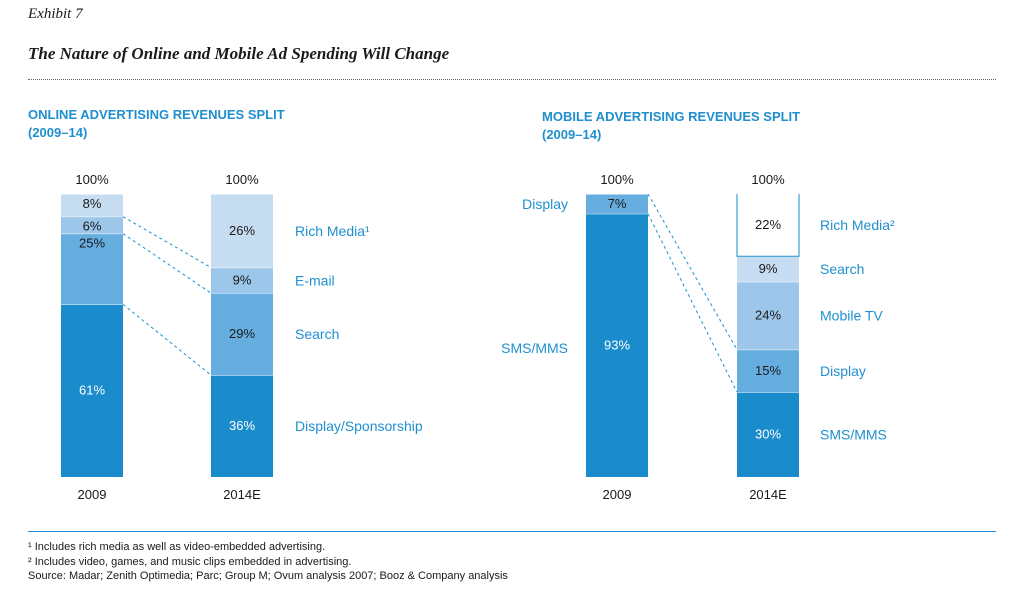 Image resolution: width=1009 pixels, height=604 pixels. What do you see at coordinates (332, 231) in the screenshot?
I see `series-label-rich-media: Rich Media¹` at bounding box center [332, 231].